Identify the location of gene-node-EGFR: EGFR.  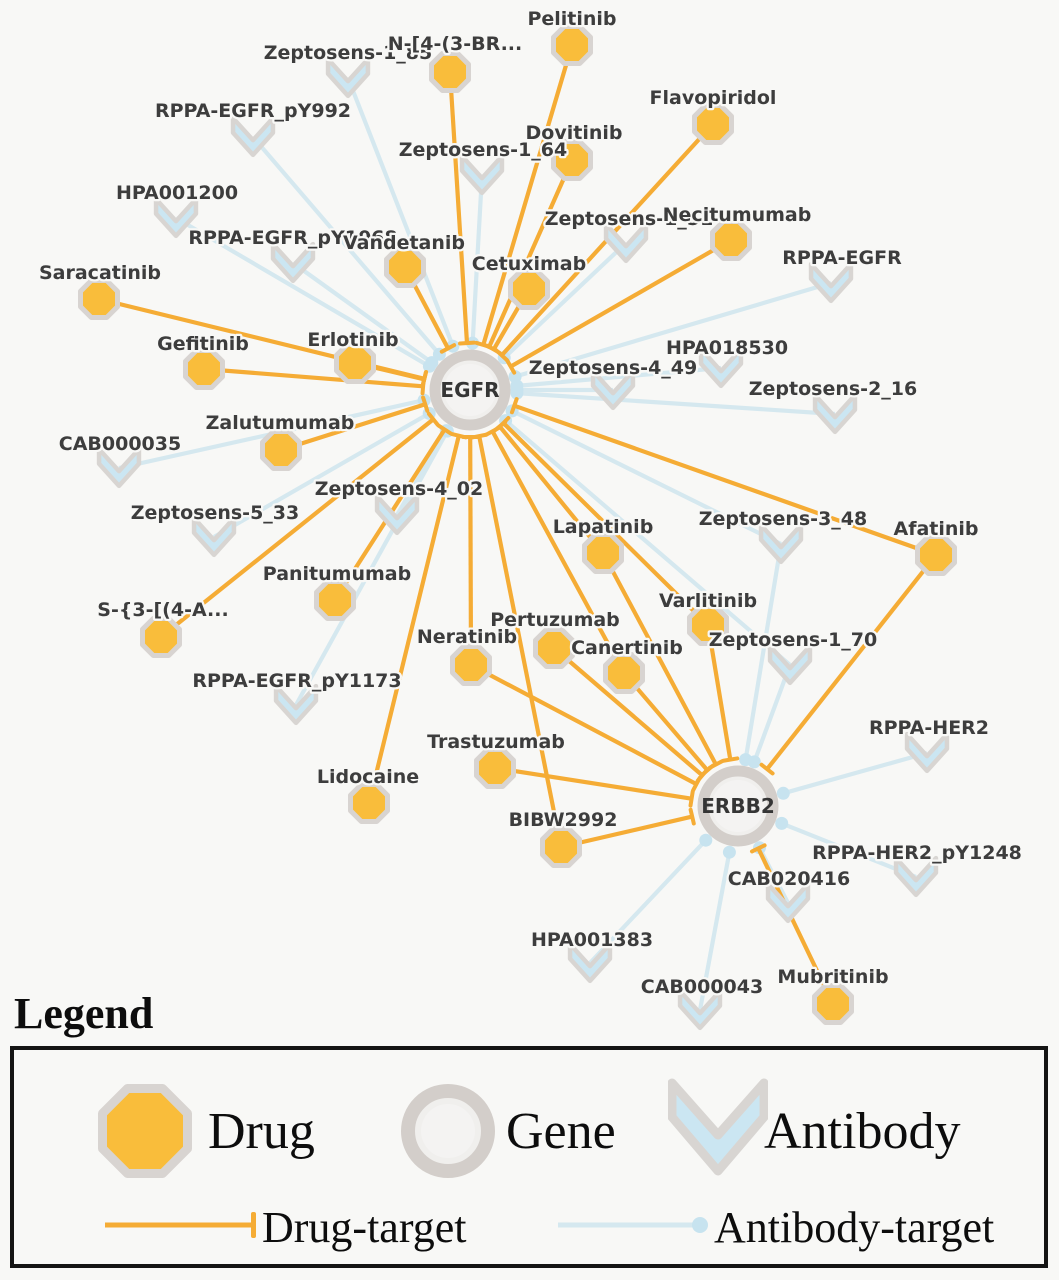
(470, 390).